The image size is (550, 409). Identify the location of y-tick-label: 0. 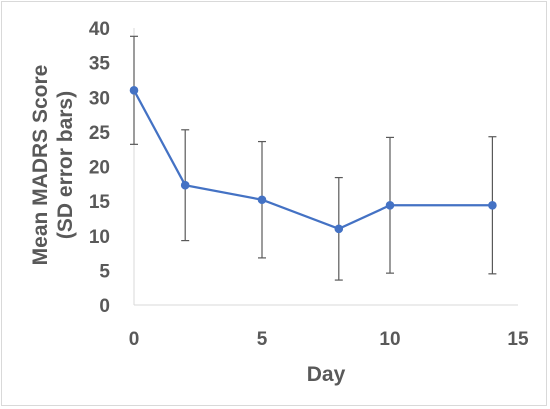
(104, 306).